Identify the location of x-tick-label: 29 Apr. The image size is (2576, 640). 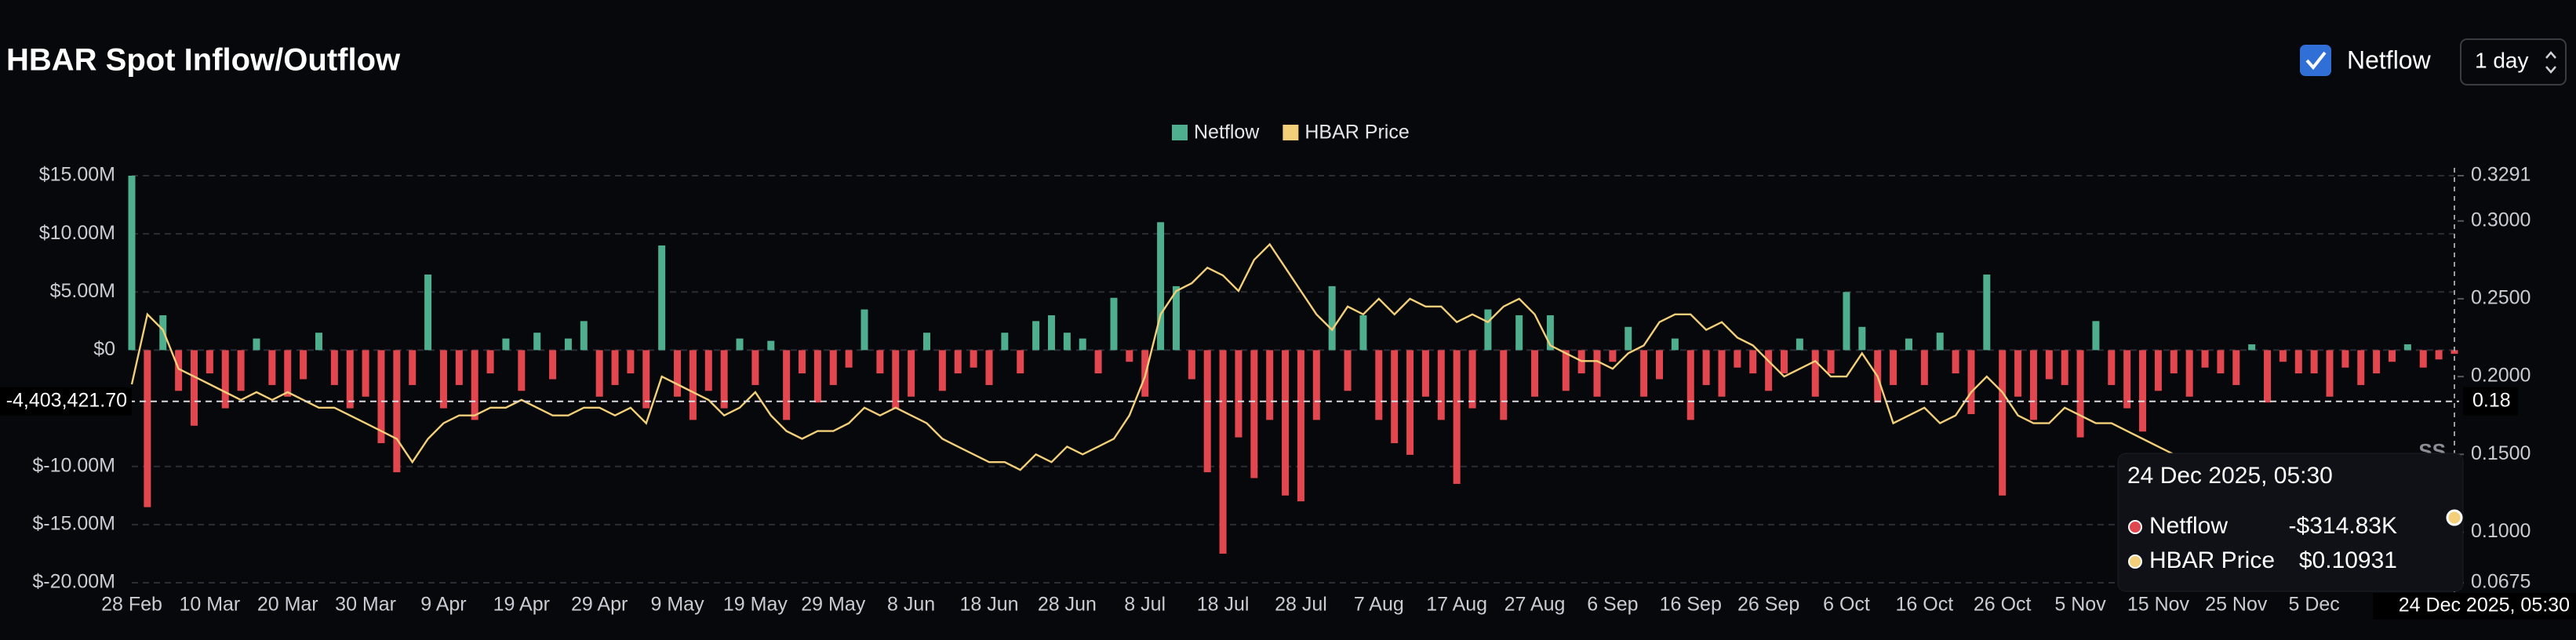
(599, 605).